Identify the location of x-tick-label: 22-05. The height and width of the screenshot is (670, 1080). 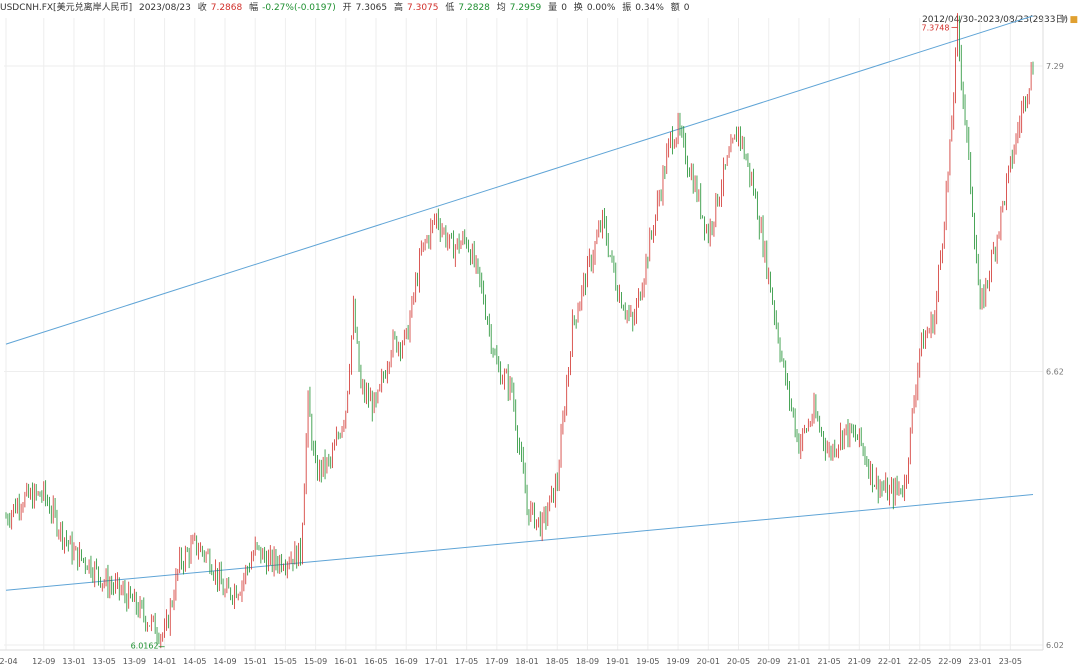
(919, 661).